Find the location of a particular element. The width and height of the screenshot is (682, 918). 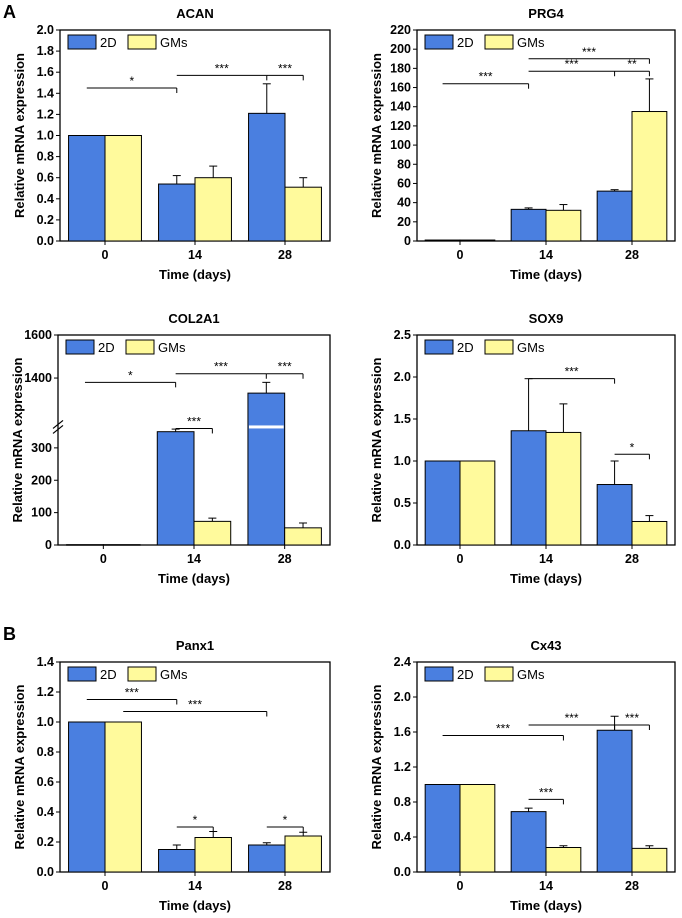

y-tick-label: 2.0 is located at coordinates (402, 697).